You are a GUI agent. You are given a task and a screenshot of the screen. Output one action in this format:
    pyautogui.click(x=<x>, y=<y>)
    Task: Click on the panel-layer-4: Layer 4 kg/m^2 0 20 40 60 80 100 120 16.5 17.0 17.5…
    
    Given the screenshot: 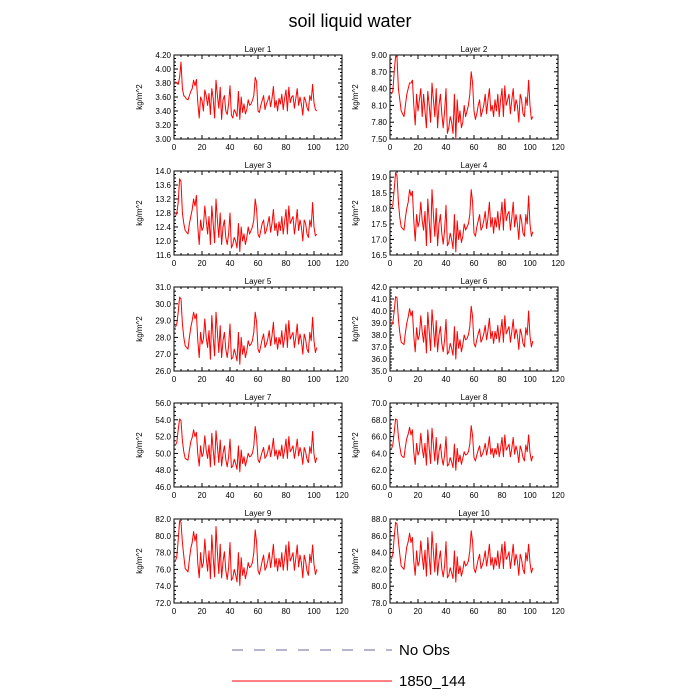 What is the action you would take?
    pyautogui.click(x=458, y=214)
    